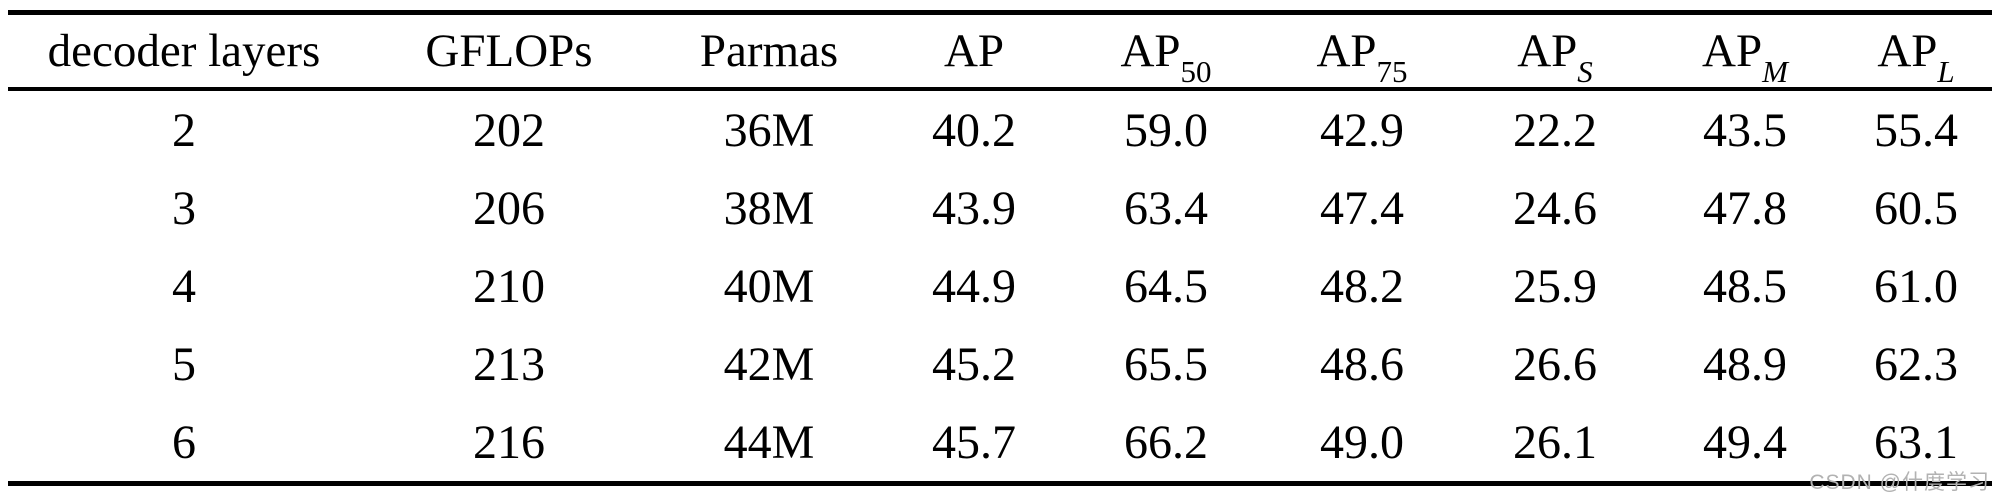 The height and width of the screenshot is (498, 2000). What do you see at coordinates (1916, 208) in the screenshot?
I see `cell-ap-l: 60.5` at bounding box center [1916, 208].